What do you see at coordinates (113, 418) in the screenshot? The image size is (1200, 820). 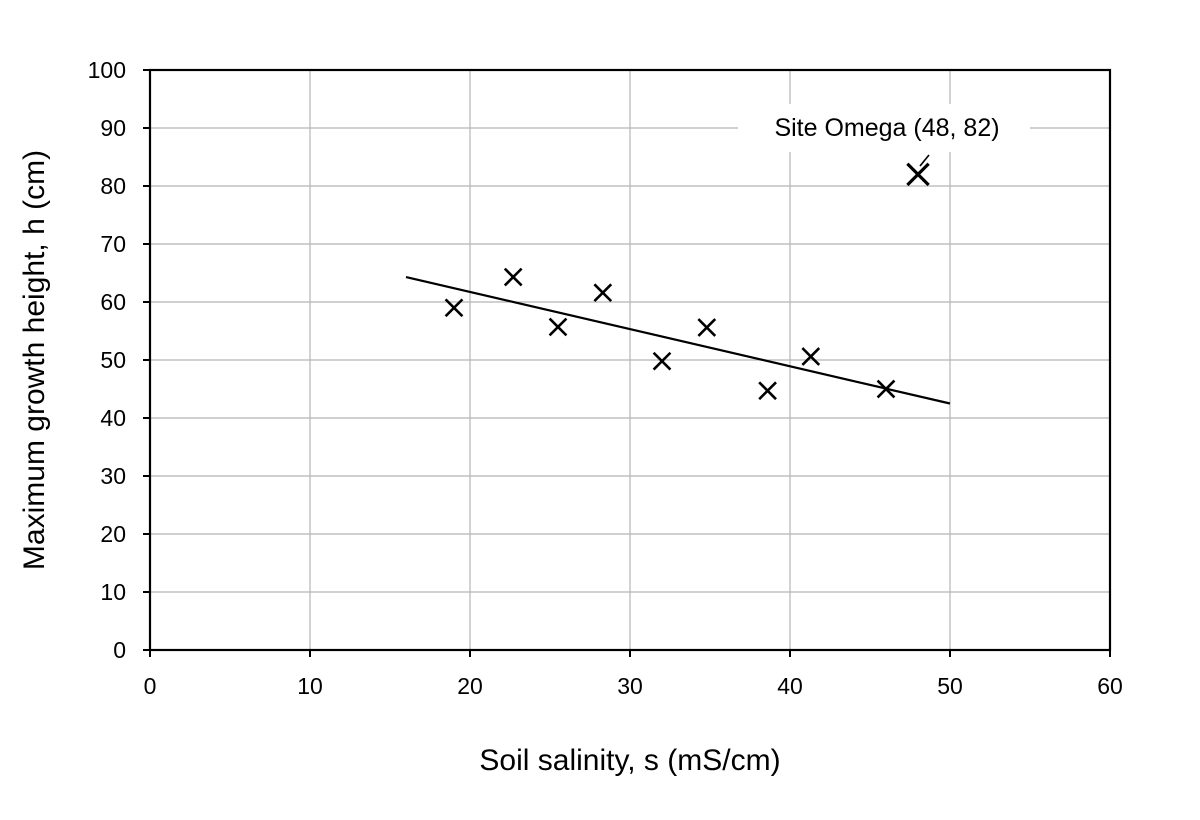 I see `y-tick-label: 40` at bounding box center [113, 418].